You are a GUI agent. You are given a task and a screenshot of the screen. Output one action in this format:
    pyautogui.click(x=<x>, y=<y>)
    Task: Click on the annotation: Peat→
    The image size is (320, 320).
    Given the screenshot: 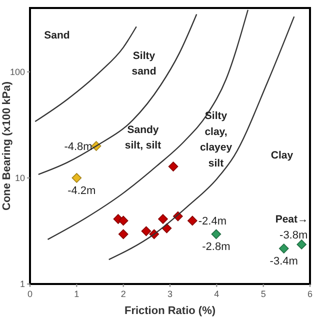 What is the action you would take?
    pyautogui.click(x=291, y=220)
    